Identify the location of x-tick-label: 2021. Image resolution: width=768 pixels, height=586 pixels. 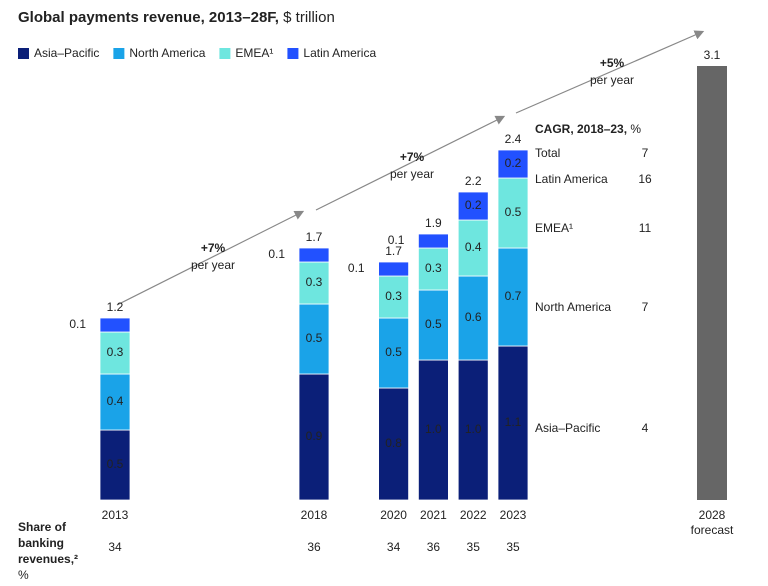
(433, 515).